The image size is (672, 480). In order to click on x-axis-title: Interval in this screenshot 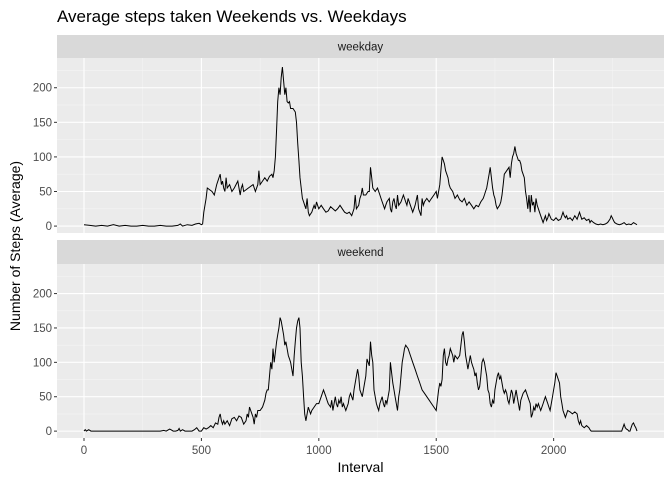, I will do `click(361, 467)`.